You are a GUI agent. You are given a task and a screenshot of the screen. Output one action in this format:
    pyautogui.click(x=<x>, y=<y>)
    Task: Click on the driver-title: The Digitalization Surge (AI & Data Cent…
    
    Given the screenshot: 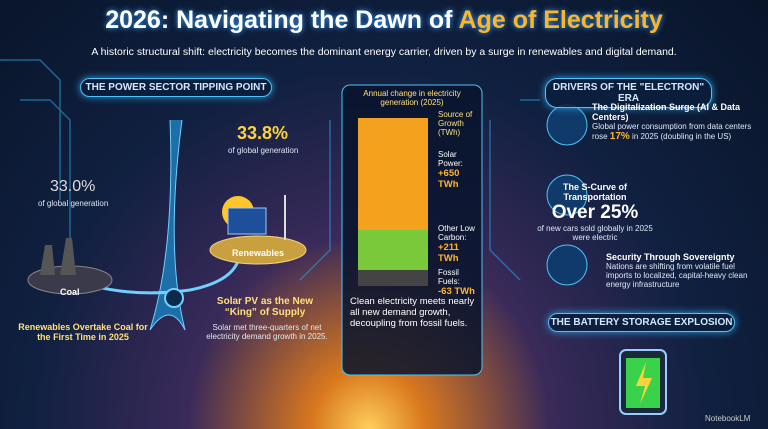 What is the action you would take?
    pyautogui.click(x=666, y=112)
    